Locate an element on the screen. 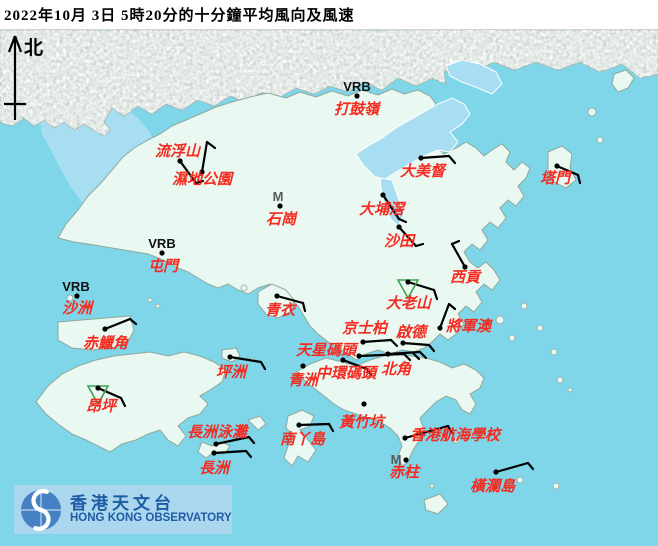 This screenshot has height=546, width=658. station-wetland-park: 濕地公園 is located at coordinates (203, 164).